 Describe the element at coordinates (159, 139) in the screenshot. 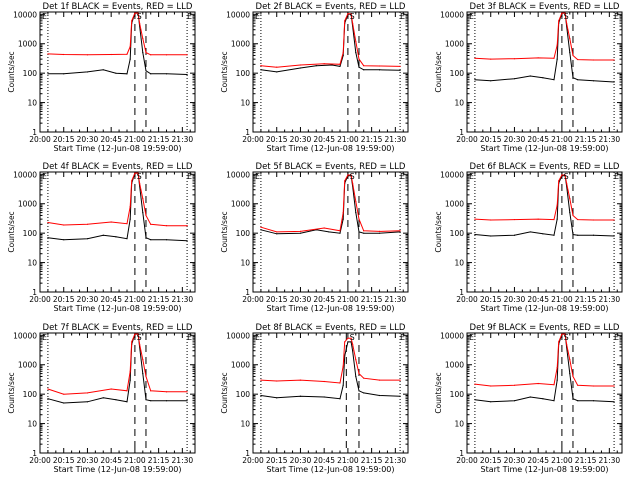

I see `x-tick-label: 21:15` at that location.